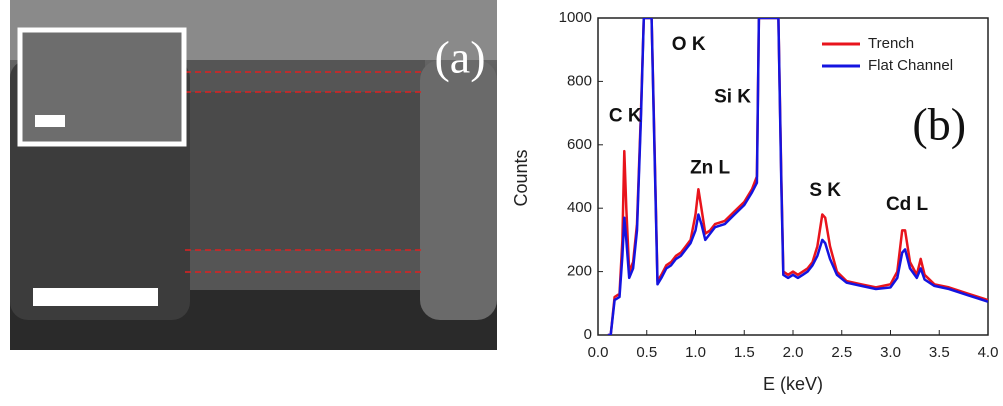  I want to click on annotation: Si K, so click(732, 96).